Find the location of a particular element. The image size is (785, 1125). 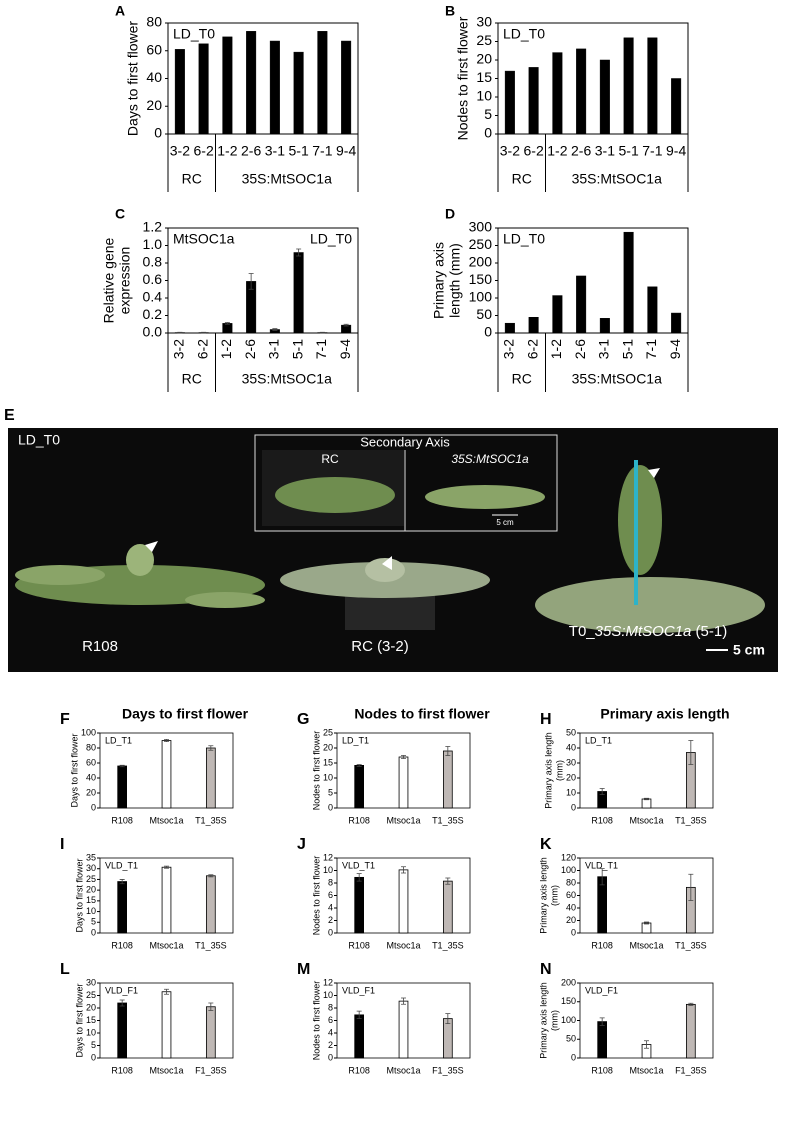

inset-scale: 5 cm is located at coordinates (505, 522).